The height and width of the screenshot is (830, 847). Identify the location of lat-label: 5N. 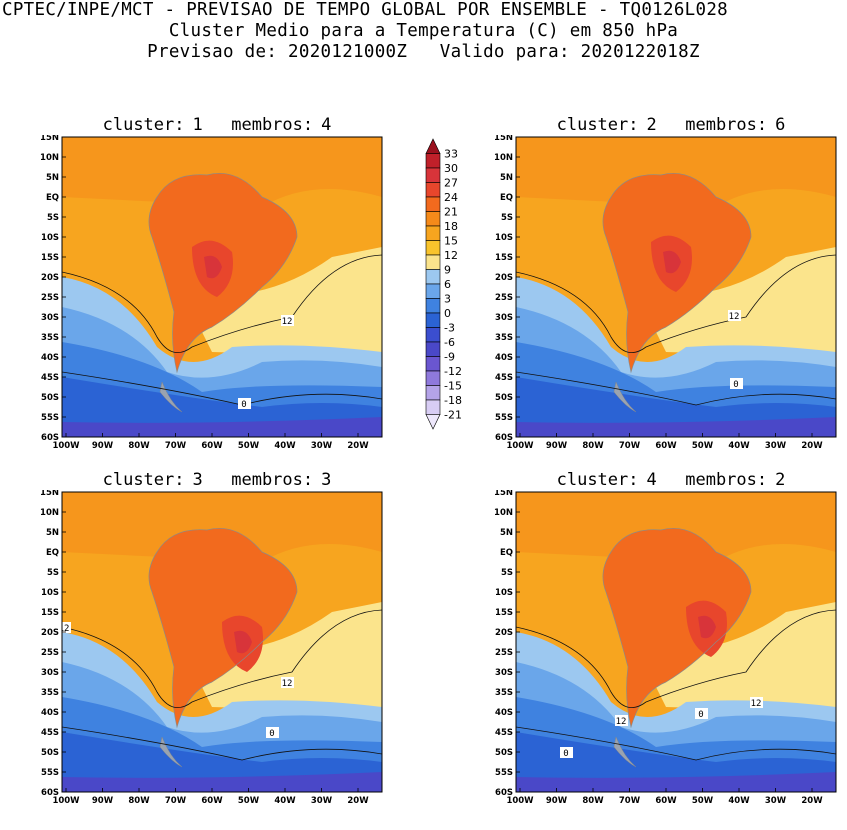
(506, 178).